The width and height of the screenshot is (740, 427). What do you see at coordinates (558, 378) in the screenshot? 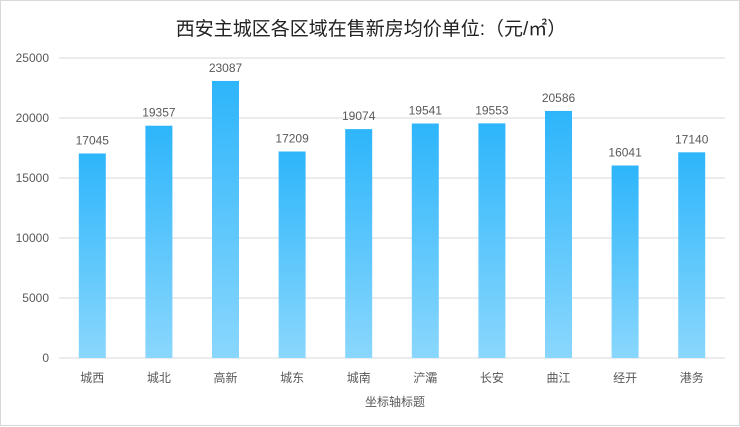
I see `x-category-label: 曲江` at bounding box center [558, 378].